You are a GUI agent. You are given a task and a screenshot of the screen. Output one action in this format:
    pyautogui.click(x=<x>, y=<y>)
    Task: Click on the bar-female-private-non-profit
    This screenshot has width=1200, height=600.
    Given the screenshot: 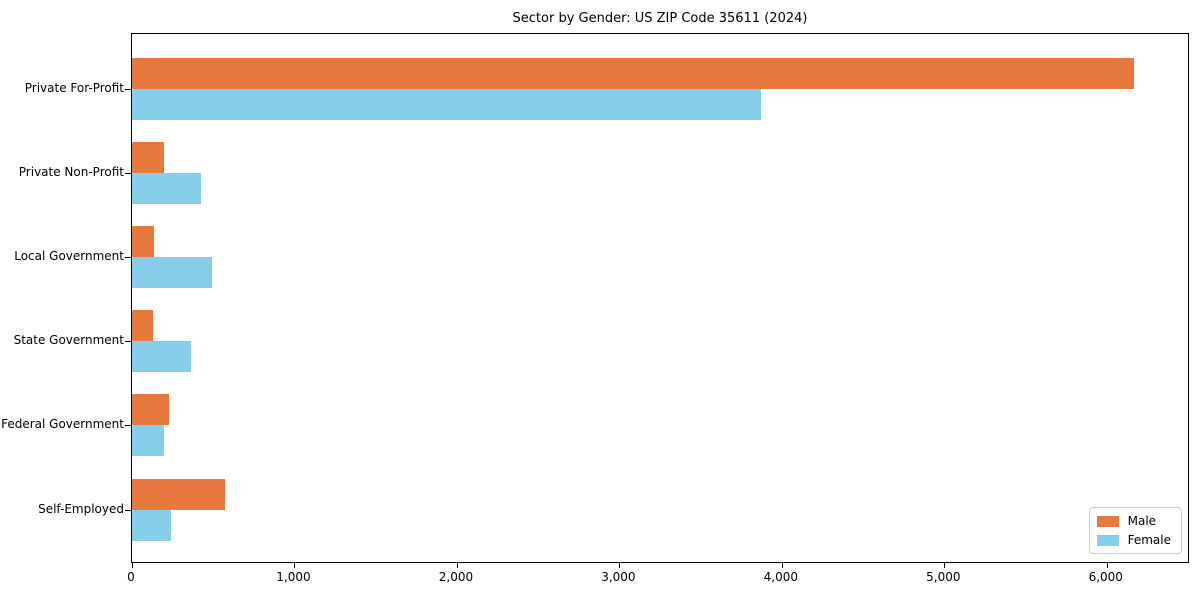 What is the action you would take?
    pyautogui.click(x=167, y=188)
    